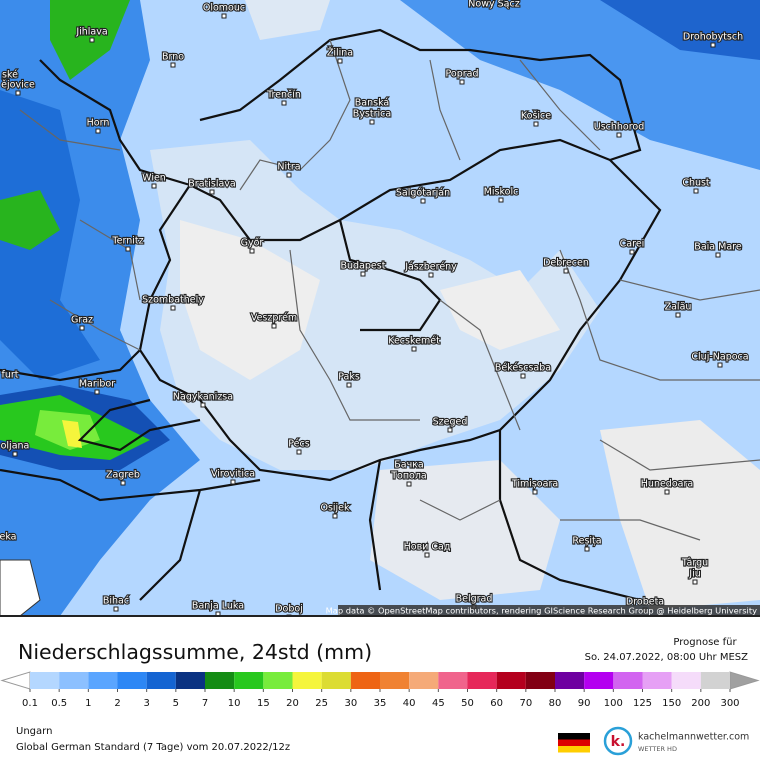 This screenshot has width=760, height=764. Describe the element at coordinates (288, 167) in the screenshot. I see `city-label: Nitra` at that location.